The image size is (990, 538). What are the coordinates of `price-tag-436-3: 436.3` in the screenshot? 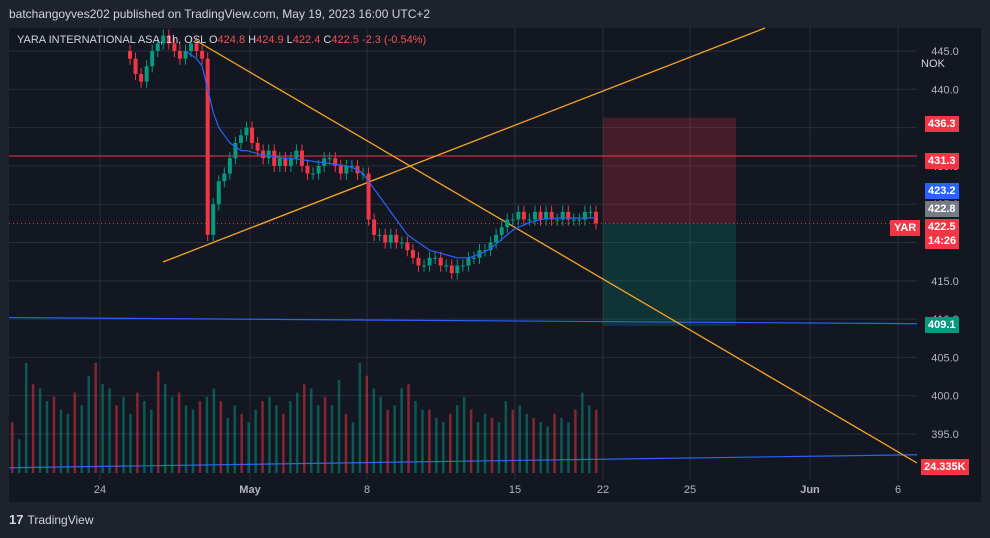 It's located at (942, 124).